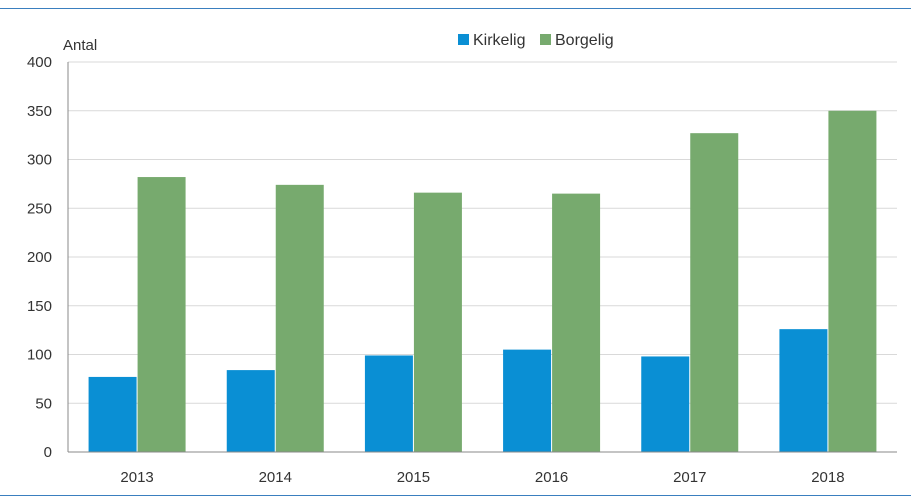 This screenshot has height=500, width=911. I want to click on bar-kirkelig-2017, so click(665, 404).